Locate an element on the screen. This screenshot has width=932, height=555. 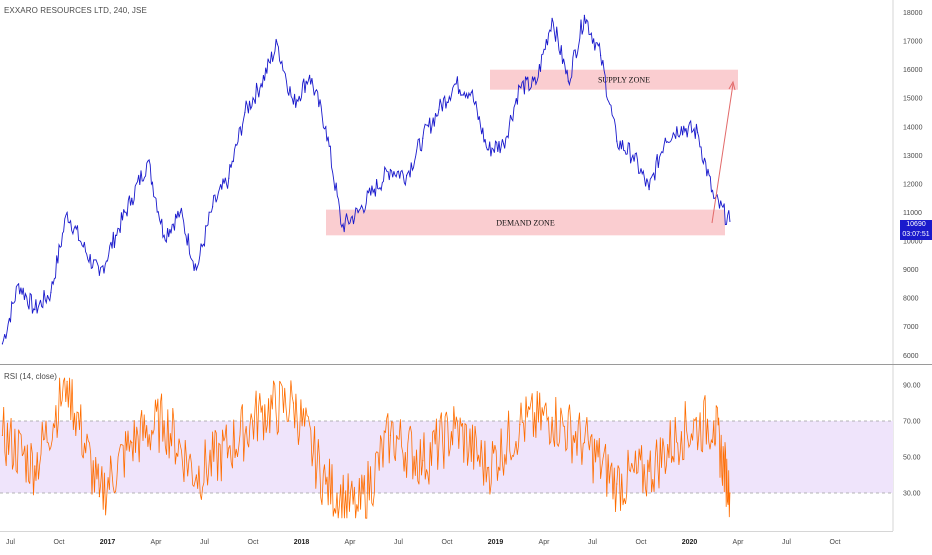
rsi-tick-label: 90.00 is located at coordinates (912, 386).